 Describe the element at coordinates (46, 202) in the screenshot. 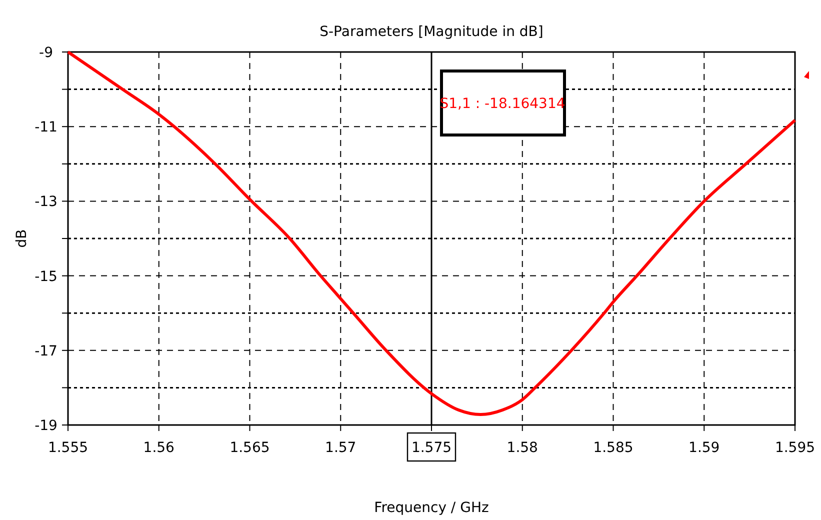

I see `y-tick-label: -13` at that location.